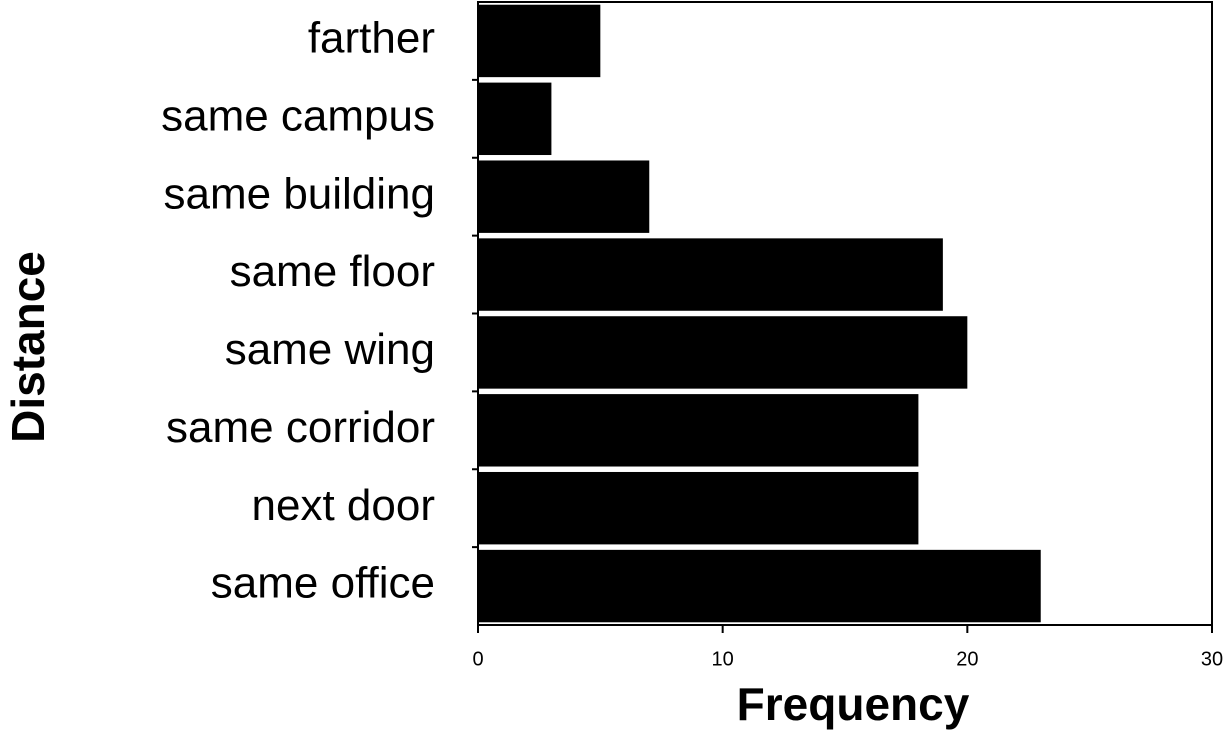 The width and height of the screenshot is (1230, 733). What do you see at coordinates (853, 704) in the screenshot?
I see `x-axis-title: Frequency` at bounding box center [853, 704].